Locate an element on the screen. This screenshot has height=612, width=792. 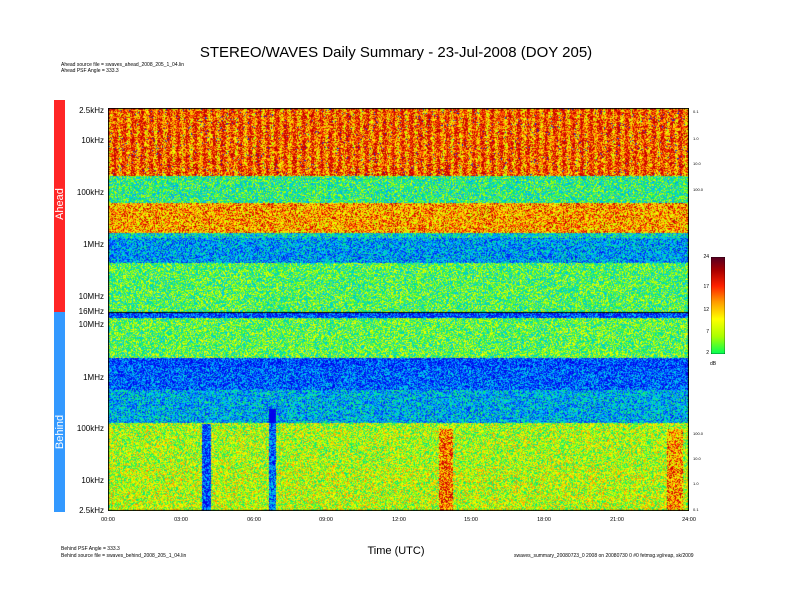
xtick-label: 18:00 is located at coordinates (544, 520).